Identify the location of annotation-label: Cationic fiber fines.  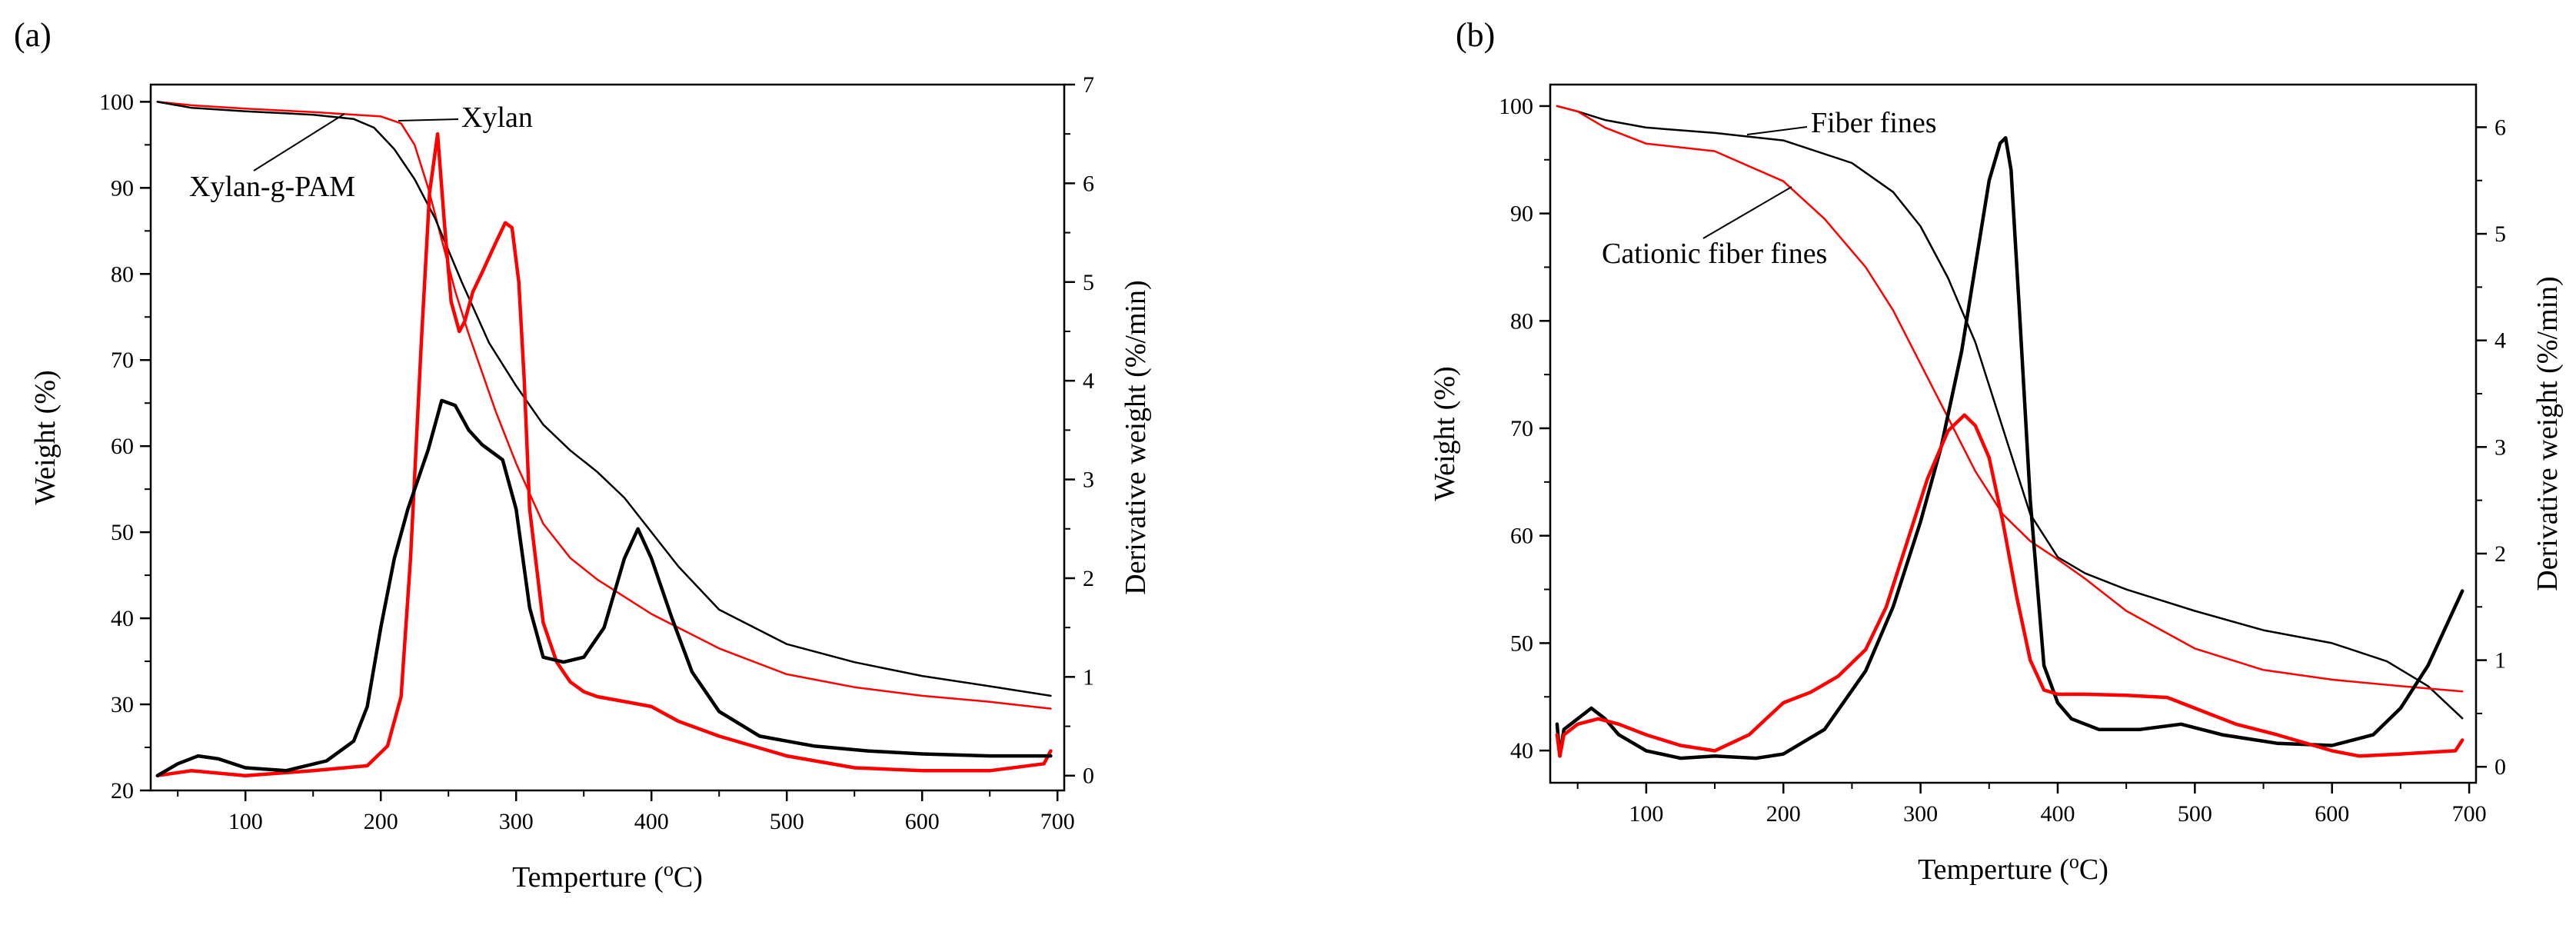
(1714, 254).